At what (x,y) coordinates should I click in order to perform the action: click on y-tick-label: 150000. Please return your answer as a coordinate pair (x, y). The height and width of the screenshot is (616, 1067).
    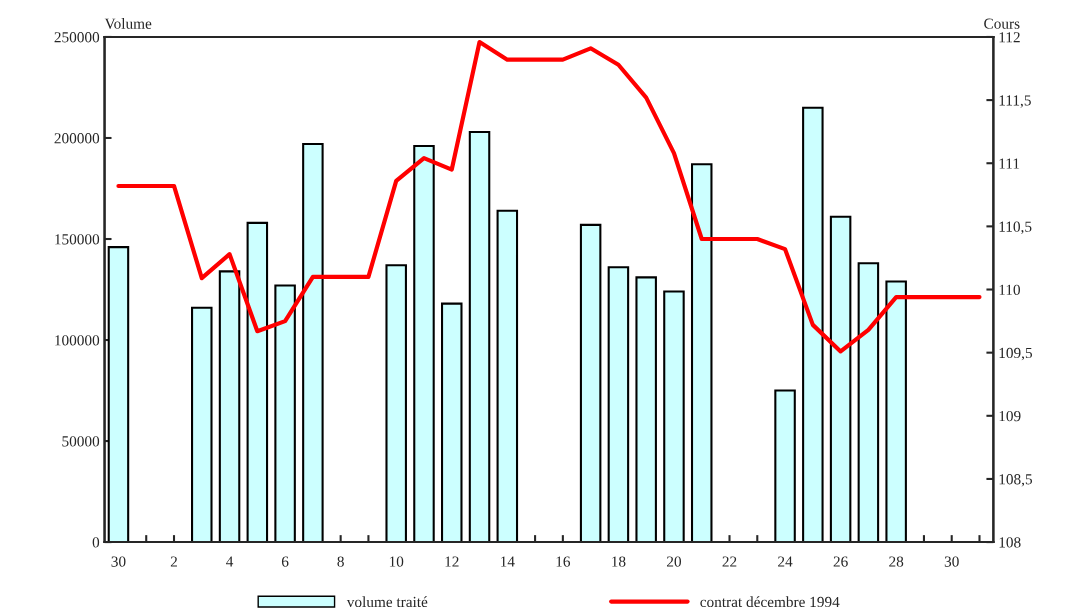
    Looking at the image, I should click on (77, 239).